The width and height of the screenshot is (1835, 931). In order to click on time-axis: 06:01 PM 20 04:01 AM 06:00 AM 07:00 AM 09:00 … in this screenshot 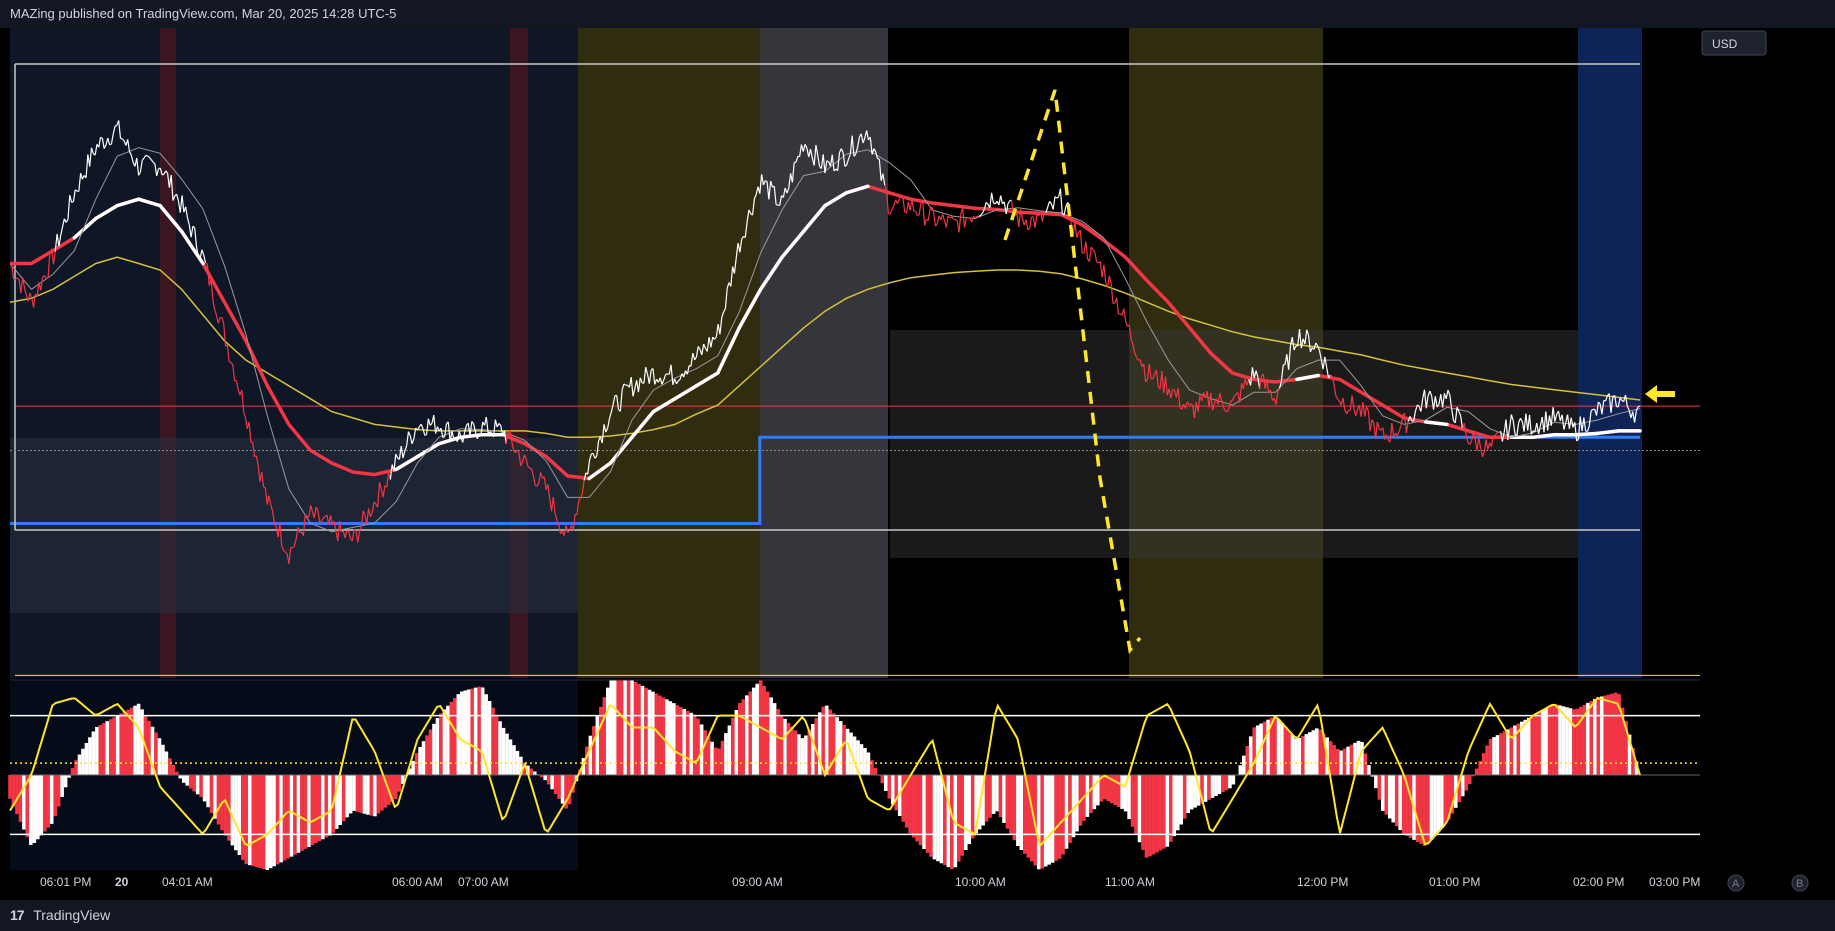, I will do `click(870, 882)`.